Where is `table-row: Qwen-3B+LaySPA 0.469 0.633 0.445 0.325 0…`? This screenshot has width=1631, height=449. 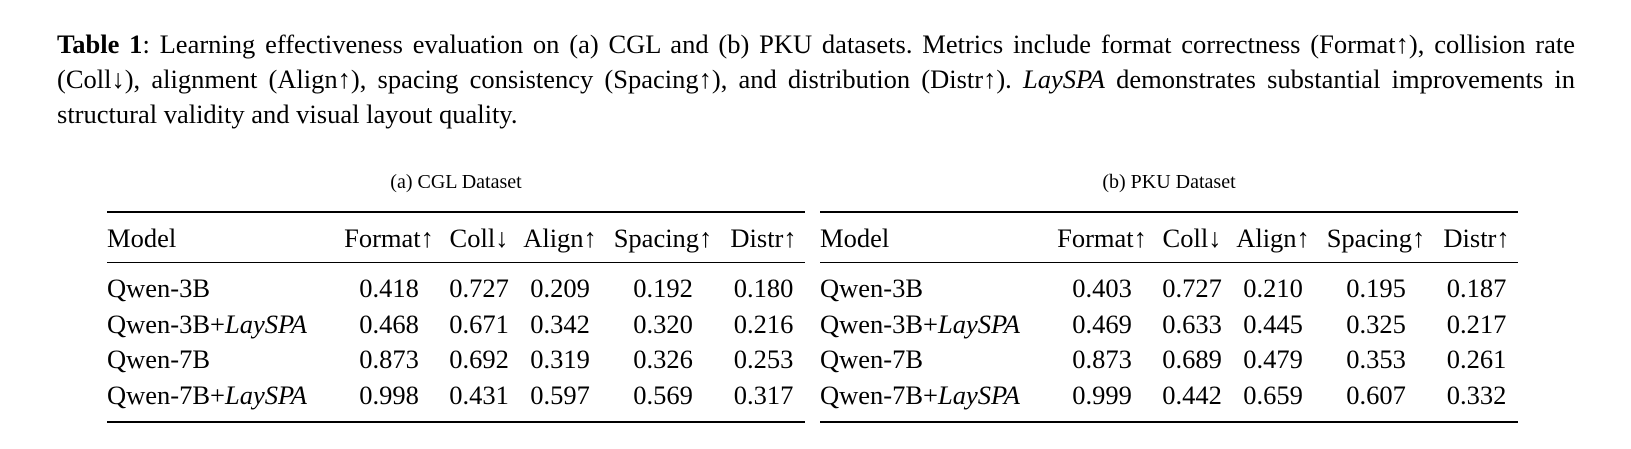 table-row: Qwen-3B+LaySPA 0.469 0.633 0.445 0.325 0… is located at coordinates (1169, 325).